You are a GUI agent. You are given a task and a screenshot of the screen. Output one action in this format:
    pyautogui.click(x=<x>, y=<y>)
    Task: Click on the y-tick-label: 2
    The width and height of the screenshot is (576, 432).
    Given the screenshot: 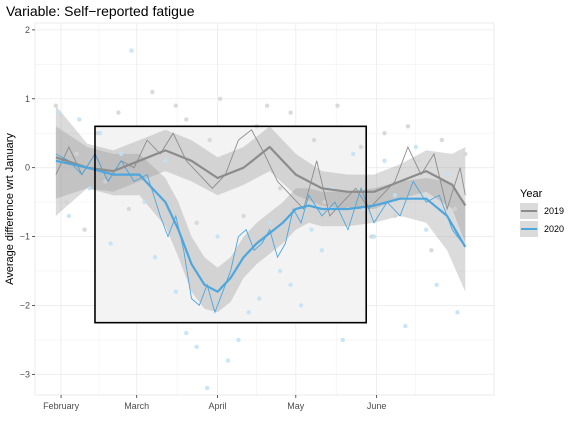 What is the action you would take?
    pyautogui.click(x=27, y=30)
    